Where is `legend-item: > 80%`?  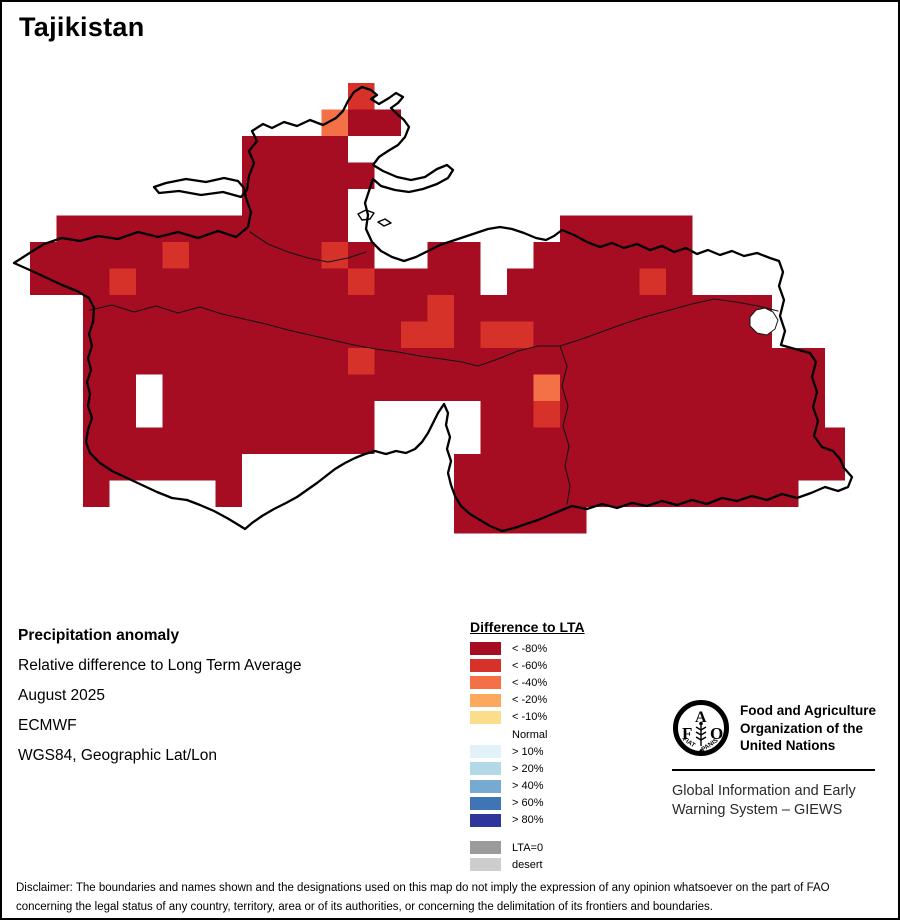
legend-item: > 80% is located at coordinates (527, 820).